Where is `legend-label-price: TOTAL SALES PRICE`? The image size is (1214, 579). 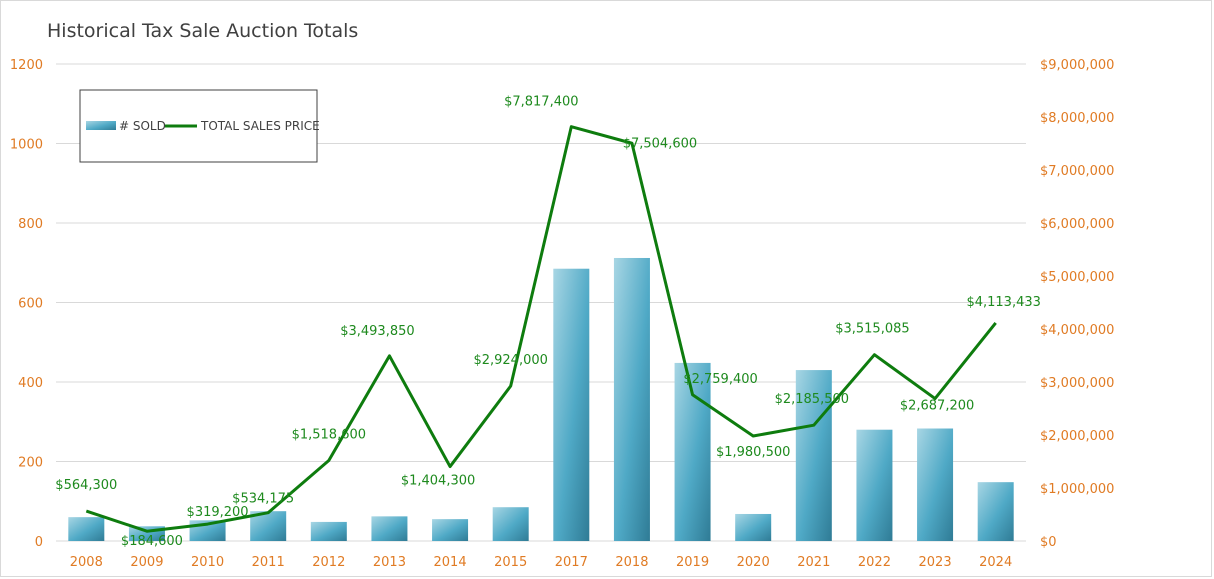 legend-label-price: TOTAL SALES PRICE is located at coordinates (260, 126).